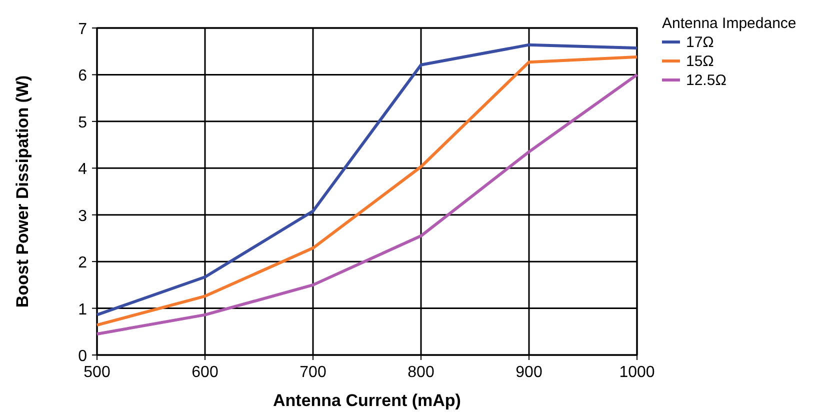 This screenshot has width=832, height=420. Describe the element at coordinates (529, 372) in the screenshot. I see `x-tick-label: 900` at that location.